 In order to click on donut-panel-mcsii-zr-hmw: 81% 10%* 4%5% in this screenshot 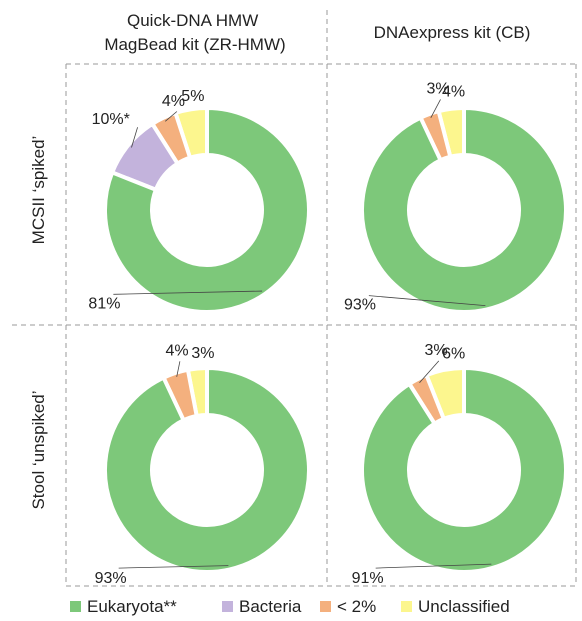, I will do `click(199, 201)`.